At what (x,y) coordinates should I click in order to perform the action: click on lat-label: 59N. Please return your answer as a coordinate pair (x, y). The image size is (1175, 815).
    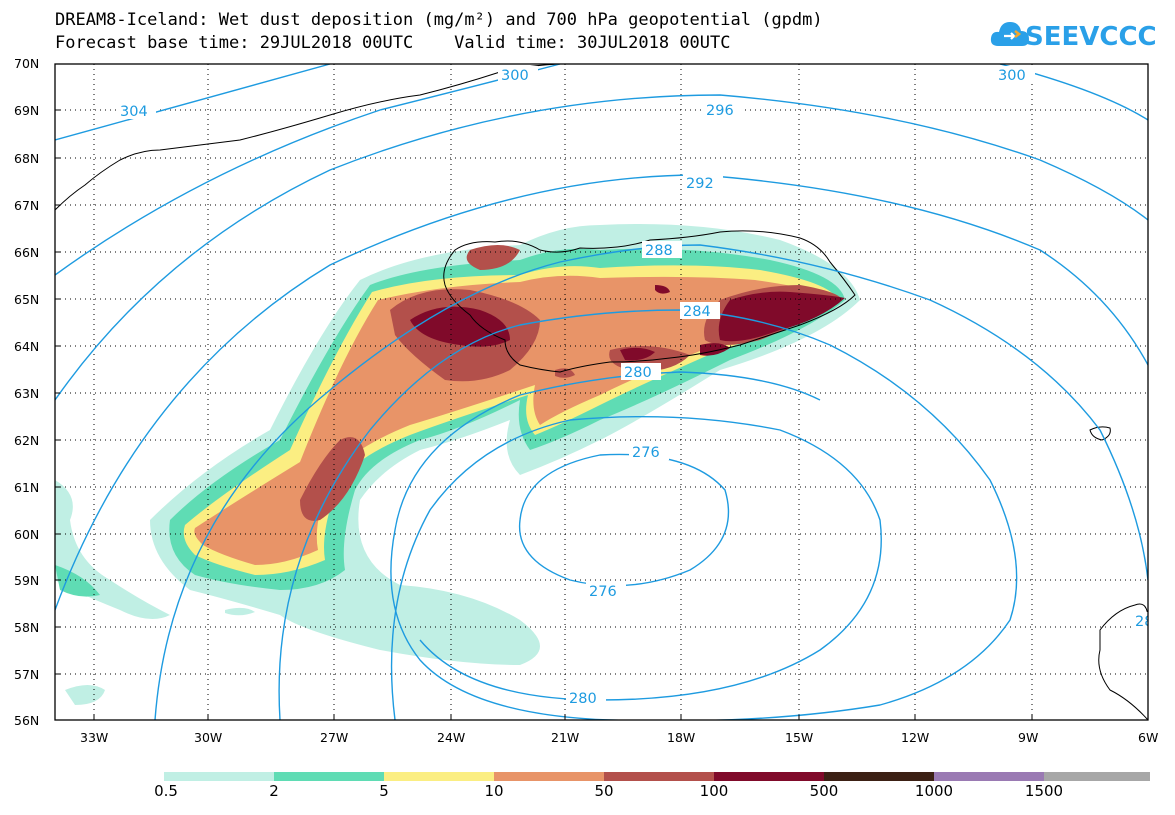
    Looking at the image, I should click on (26, 580).